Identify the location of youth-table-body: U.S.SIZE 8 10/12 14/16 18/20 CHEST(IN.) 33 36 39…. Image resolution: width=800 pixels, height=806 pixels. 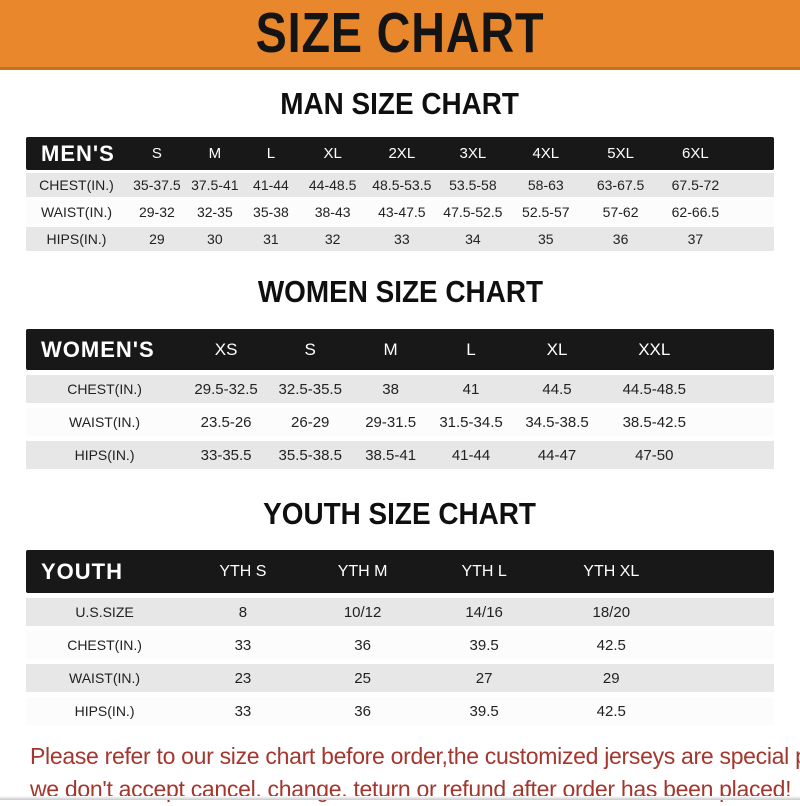
(400, 662).